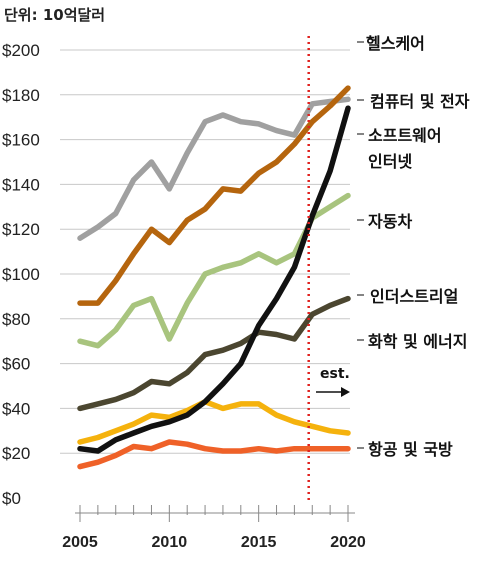 The height and width of the screenshot is (565, 489). What do you see at coordinates (395, 43) in the screenshot?
I see `series-label: 헬스케어` at bounding box center [395, 43].